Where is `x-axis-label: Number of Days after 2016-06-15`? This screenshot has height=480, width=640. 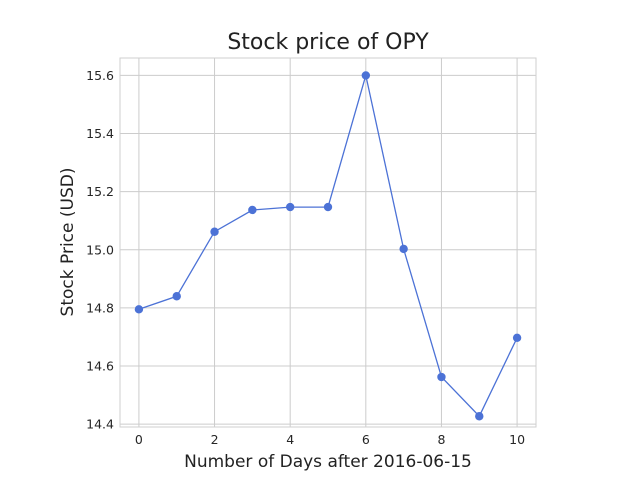 x-axis-label: Number of Days after 2016-06-15 is located at coordinates (328, 462).